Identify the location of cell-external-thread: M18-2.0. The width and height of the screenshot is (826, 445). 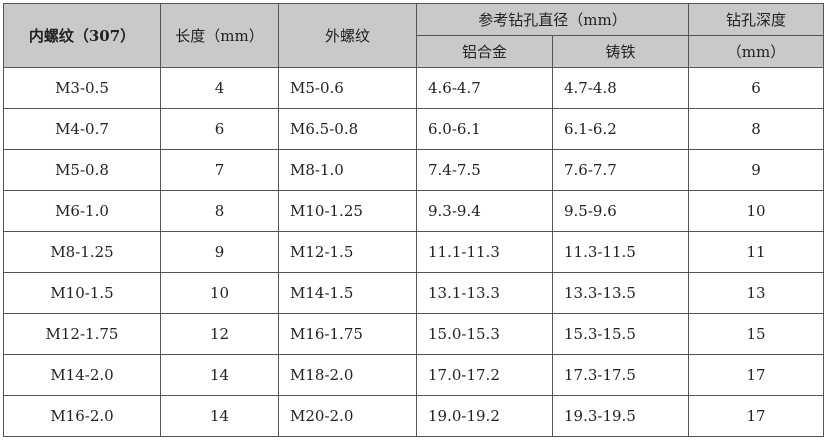
(347, 375).